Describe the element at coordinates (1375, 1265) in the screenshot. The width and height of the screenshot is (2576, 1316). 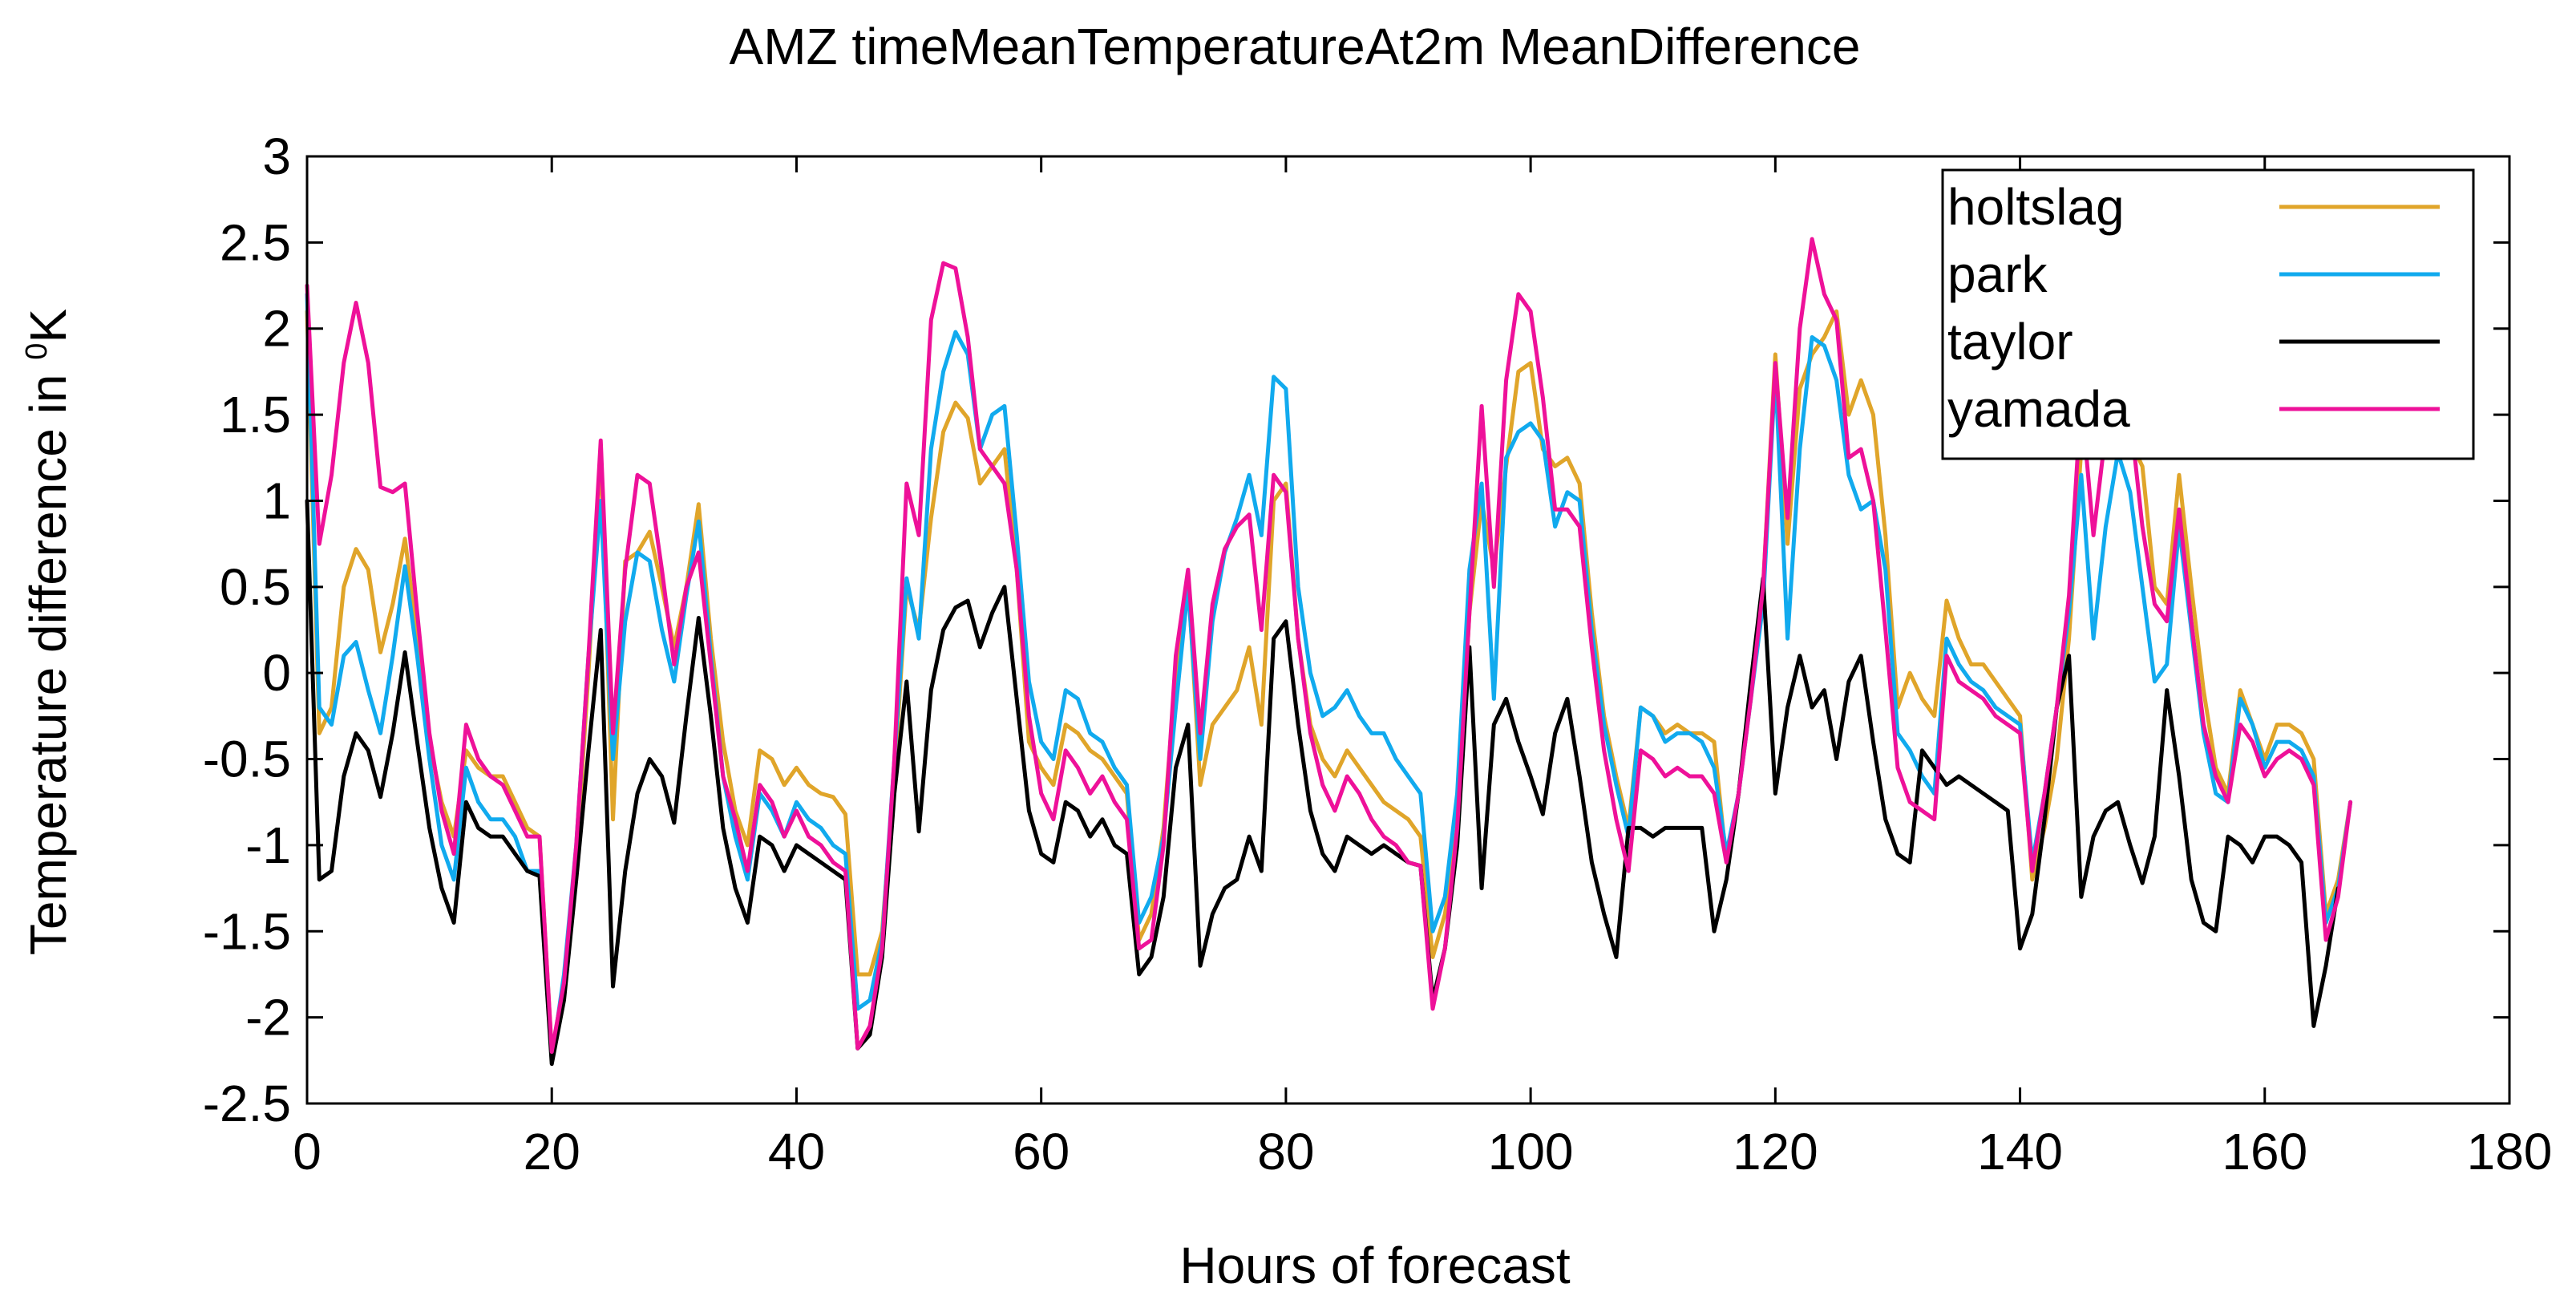
I see `x-axis-label: Hours of forecast` at that location.